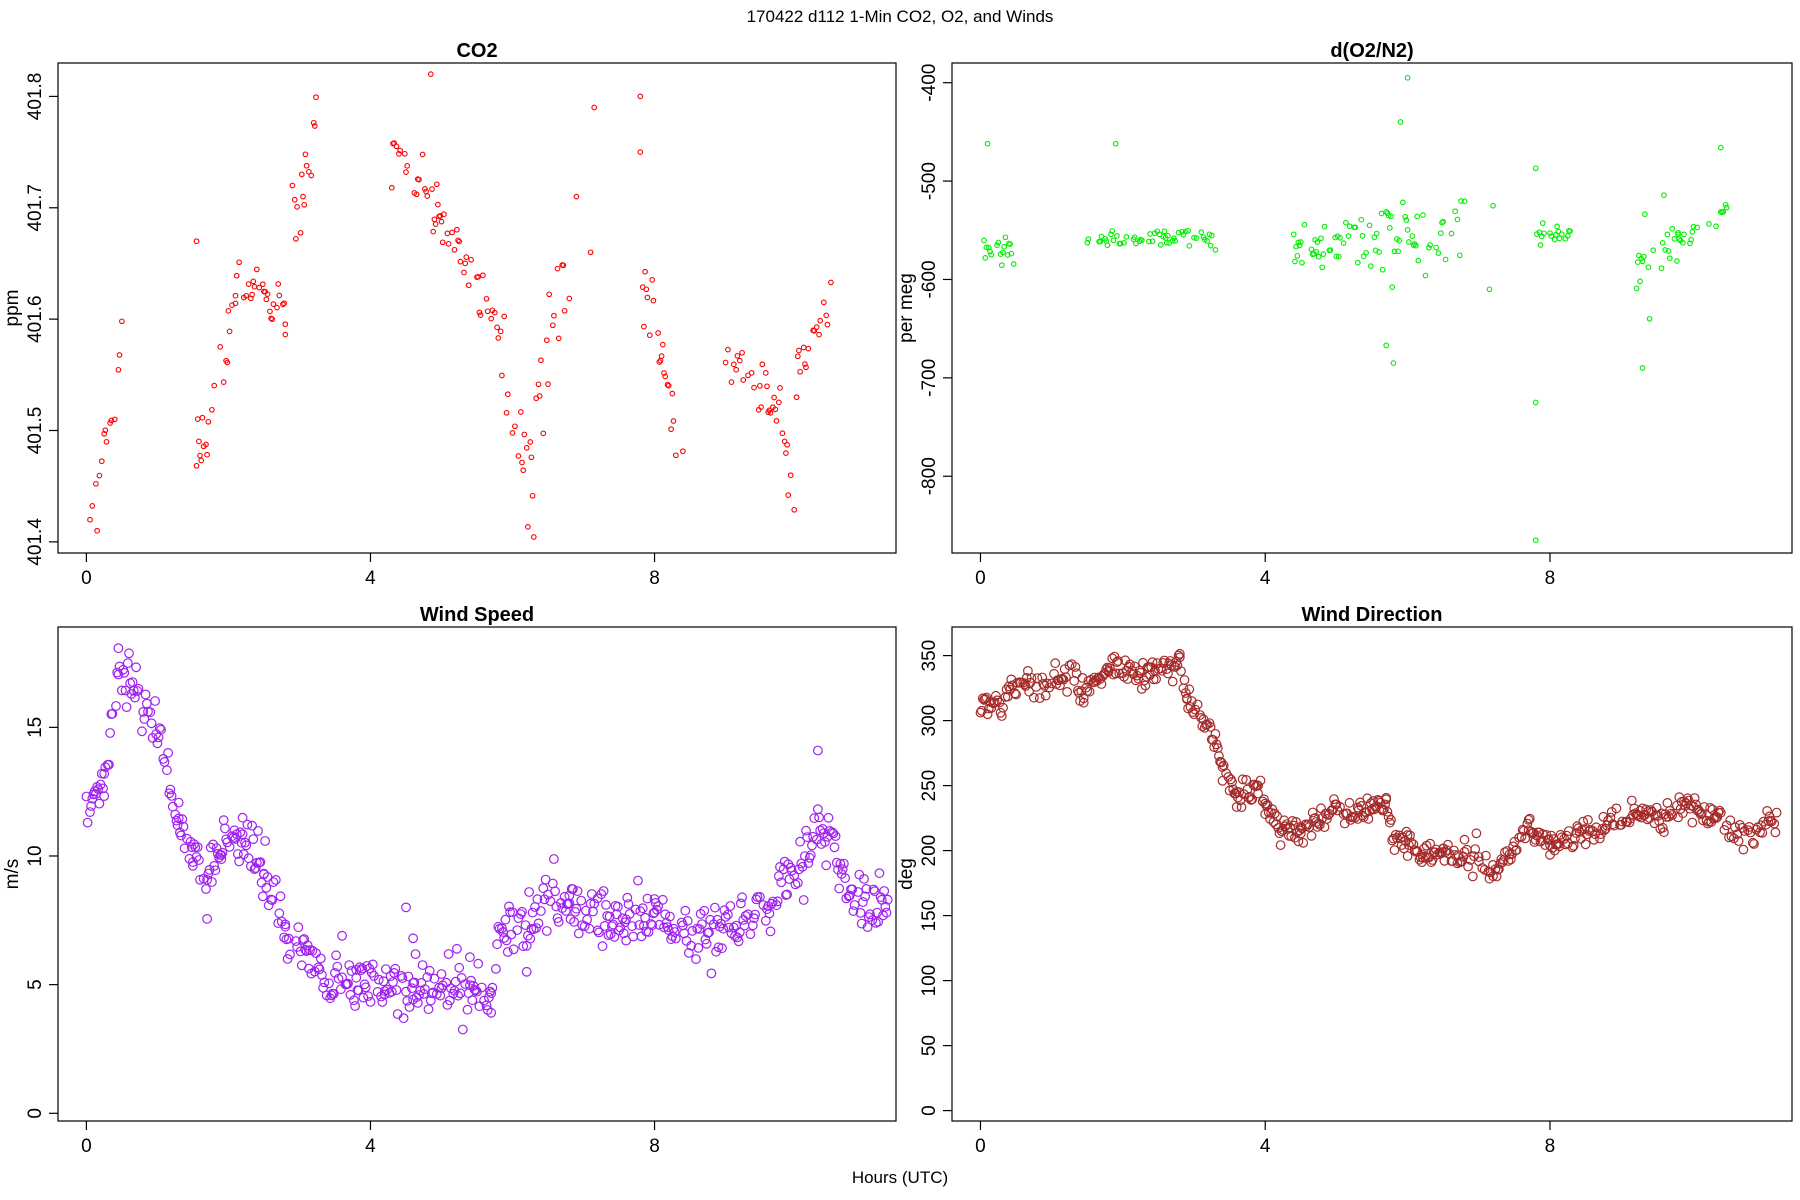 Image resolution: width=1800 pixels, height=1200 pixels. What do you see at coordinates (370, 1146) in the screenshot?
I see `x-tick-label: 4` at bounding box center [370, 1146].